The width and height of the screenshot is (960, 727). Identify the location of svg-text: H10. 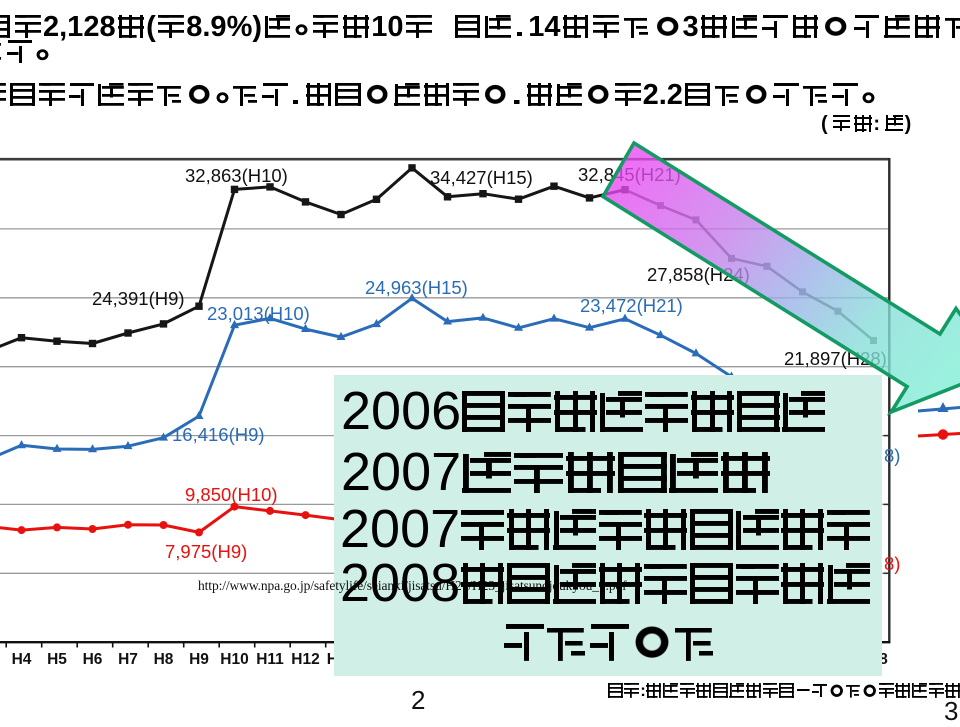
(234, 659).